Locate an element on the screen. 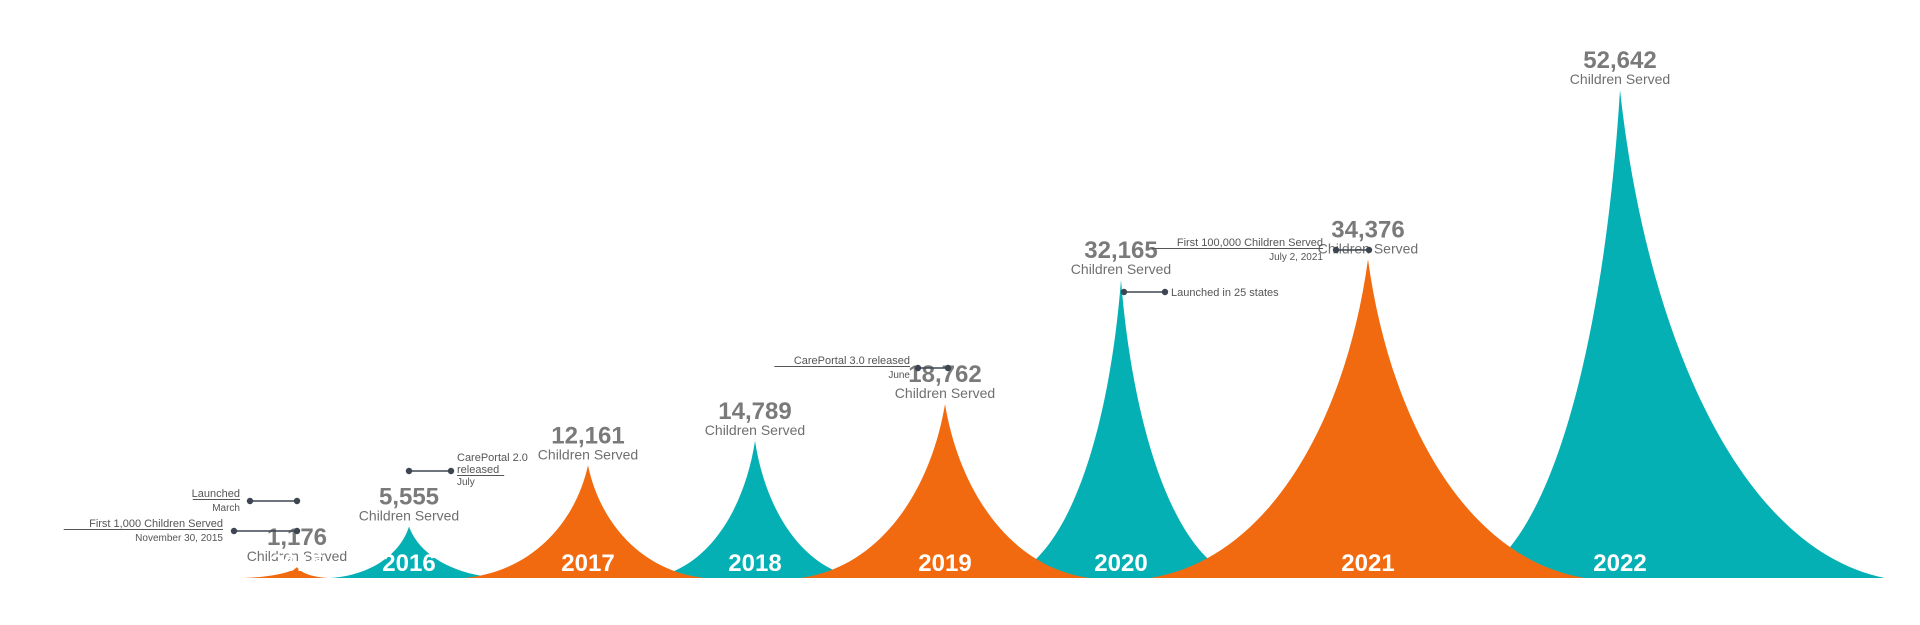 This screenshot has width=1920, height=625. year-label-2017: 2017 is located at coordinates (587, 563).